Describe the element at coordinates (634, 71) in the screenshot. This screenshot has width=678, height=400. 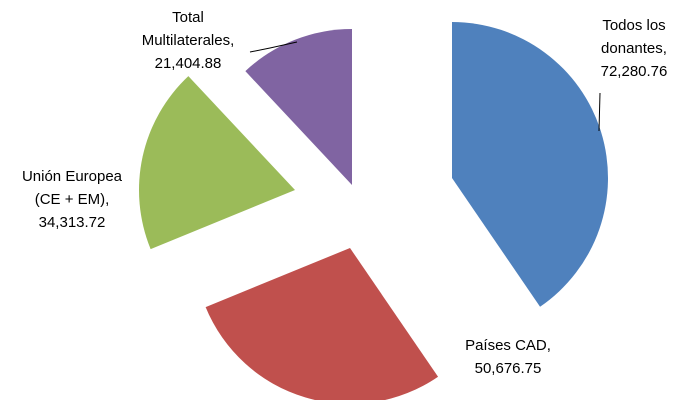
I see `value-label: 72,280.76` at that location.